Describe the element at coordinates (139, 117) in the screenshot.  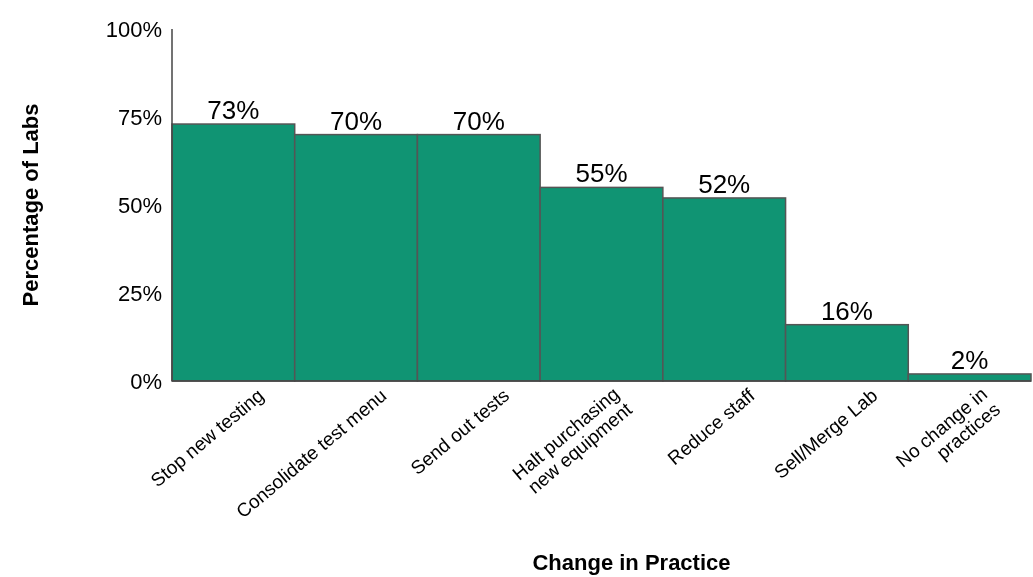
I see `y-tick-label: 75%` at that location.